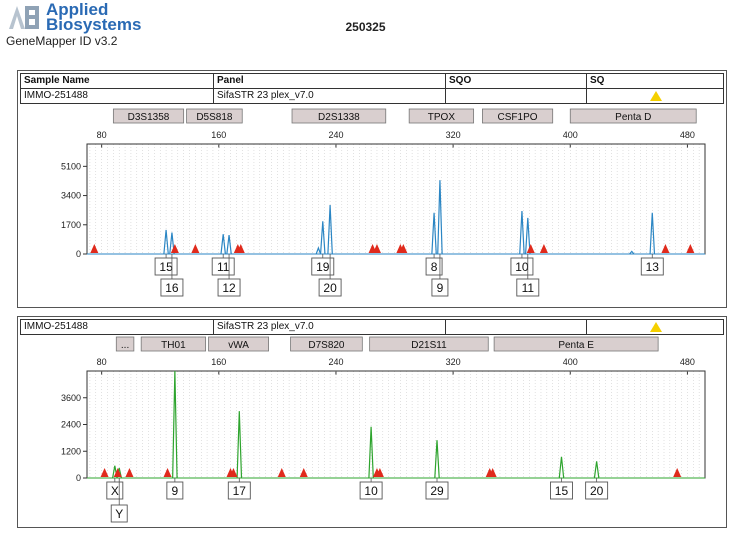 This screenshot has height=535, width=731. I want to click on marker-label-4: CSF1PO, so click(518, 117).